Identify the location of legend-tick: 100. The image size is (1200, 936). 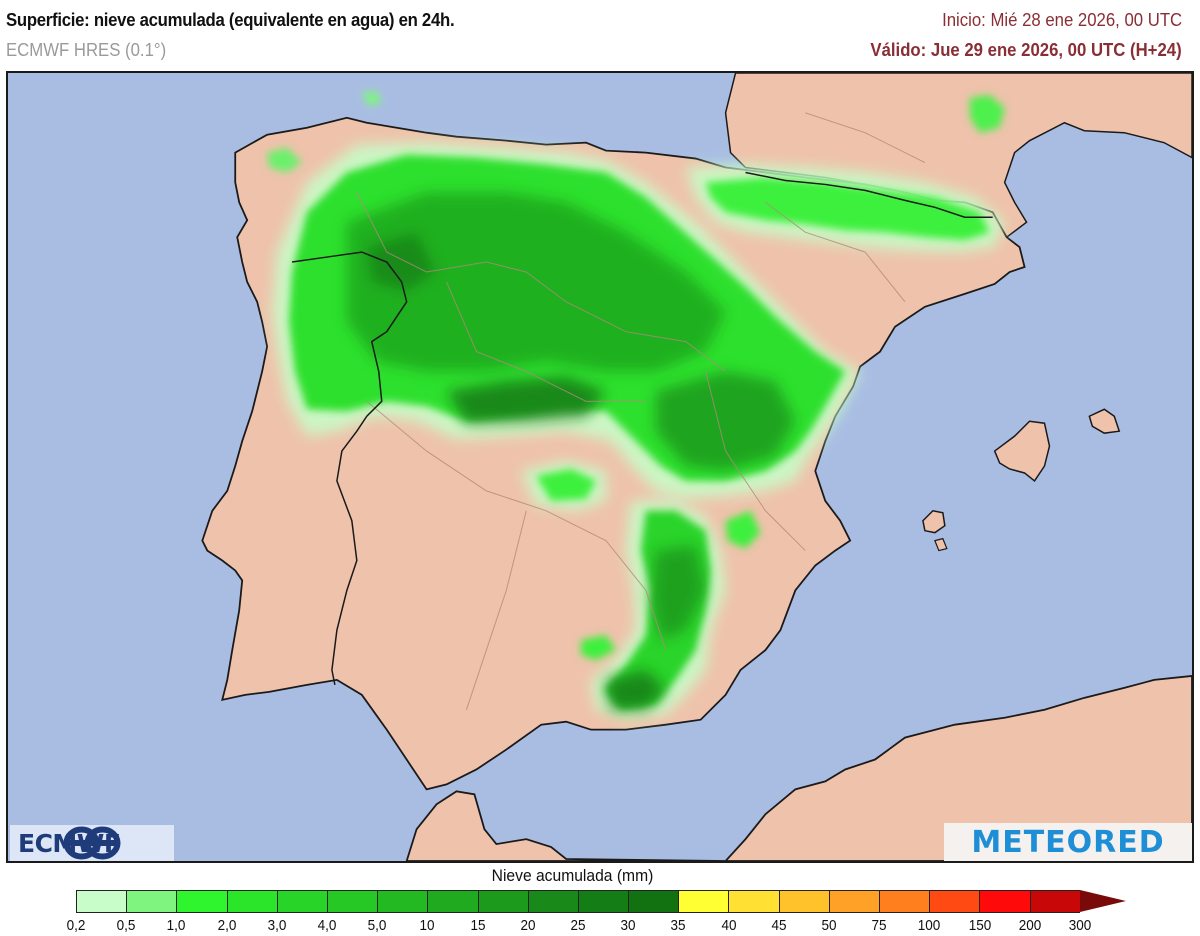
(929, 925).